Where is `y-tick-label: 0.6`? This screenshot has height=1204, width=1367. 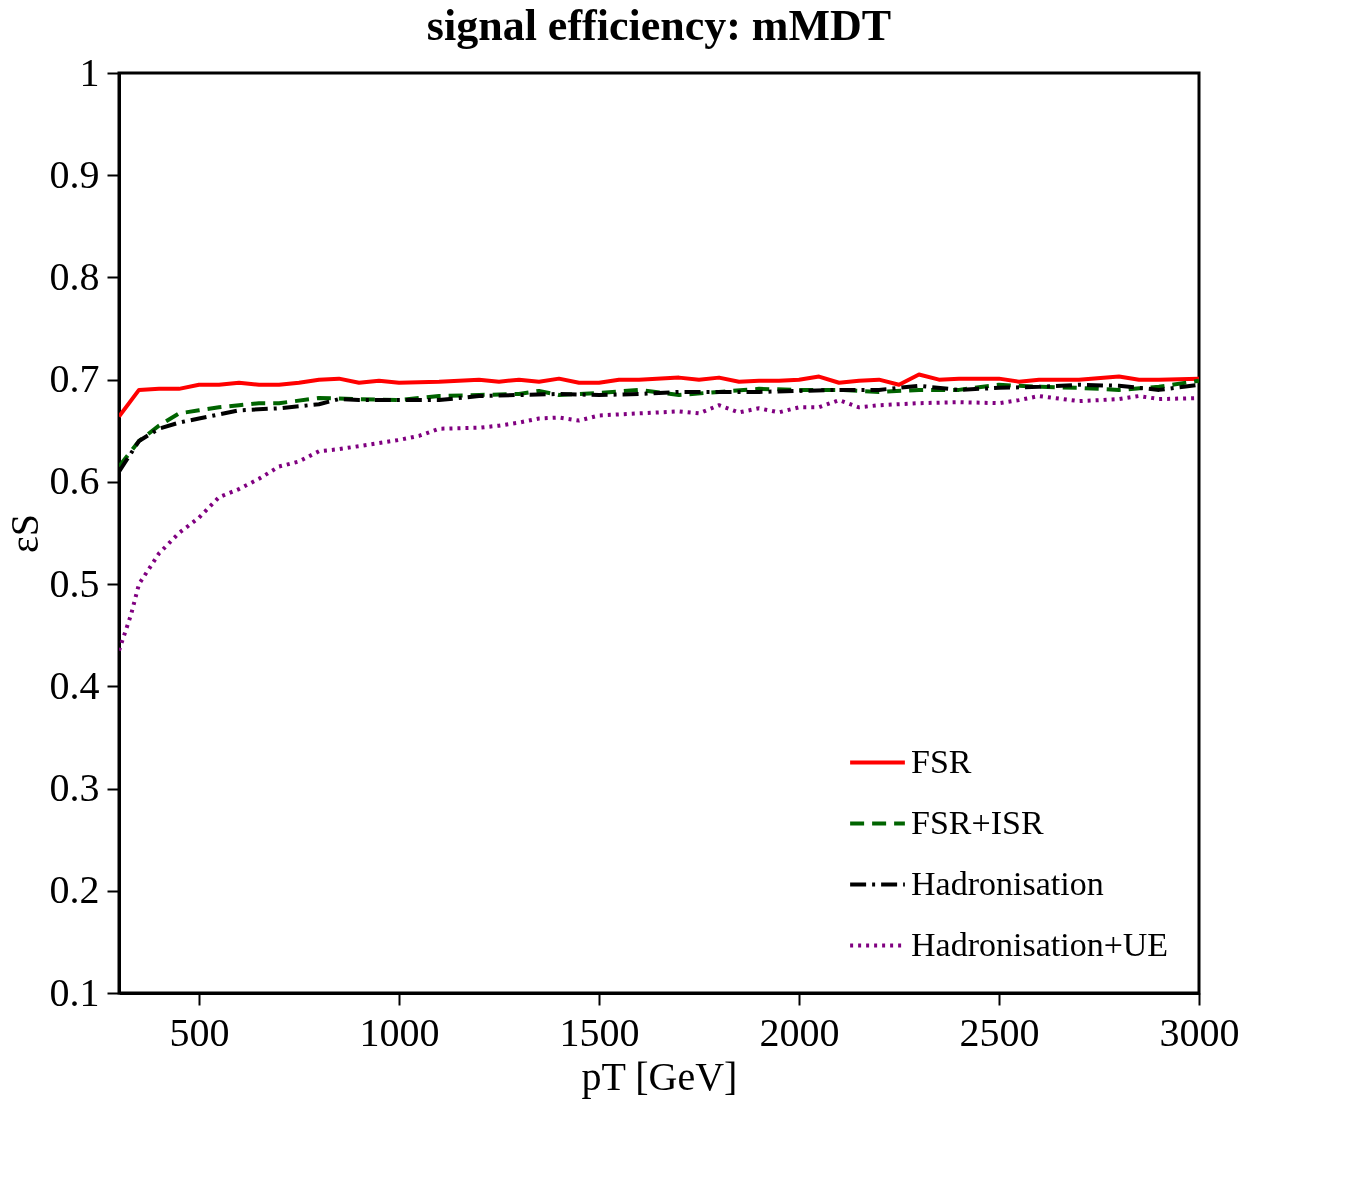
y-tick-label: 0.6 is located at coordinates (74, 481).